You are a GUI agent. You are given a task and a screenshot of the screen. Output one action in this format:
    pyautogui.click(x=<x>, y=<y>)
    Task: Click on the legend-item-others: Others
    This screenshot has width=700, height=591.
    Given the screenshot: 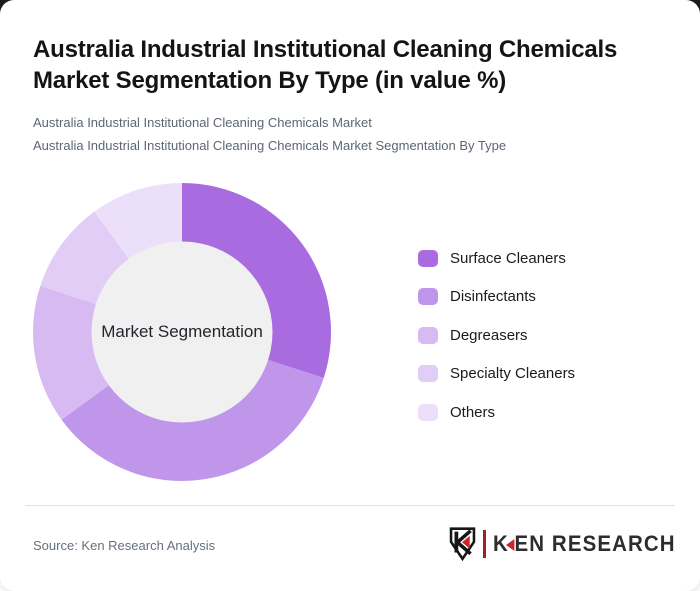 What is the action you would take?
    pyautogui.click(x=496, y=412)
    